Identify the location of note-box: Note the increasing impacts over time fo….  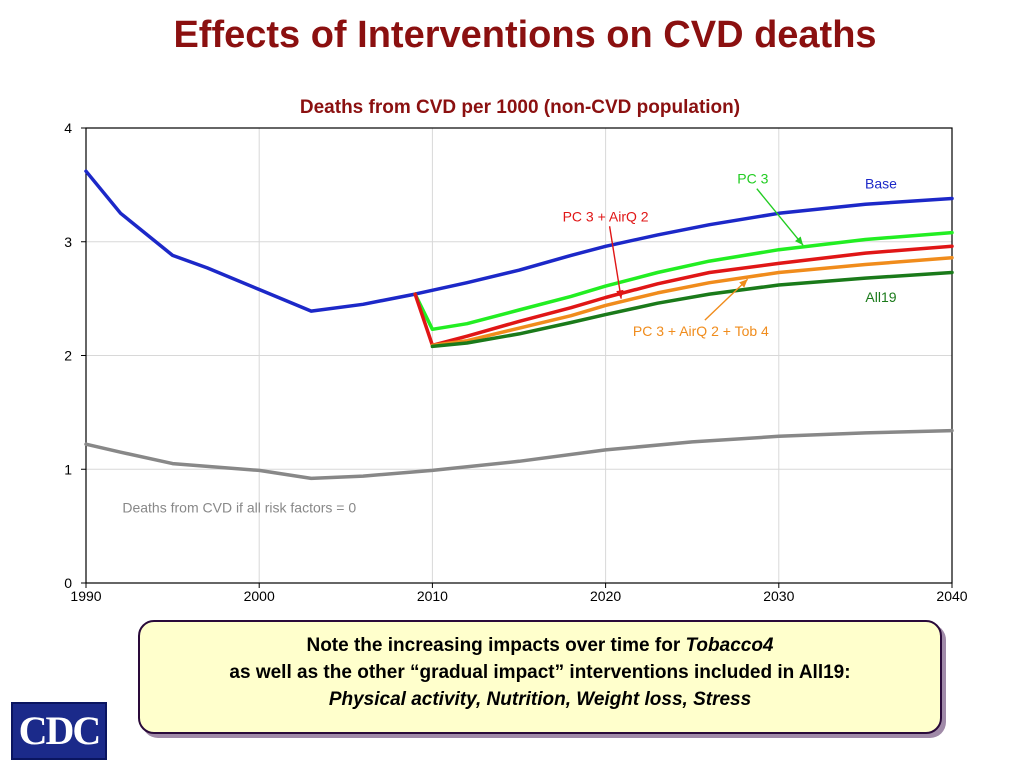
(540, 677).